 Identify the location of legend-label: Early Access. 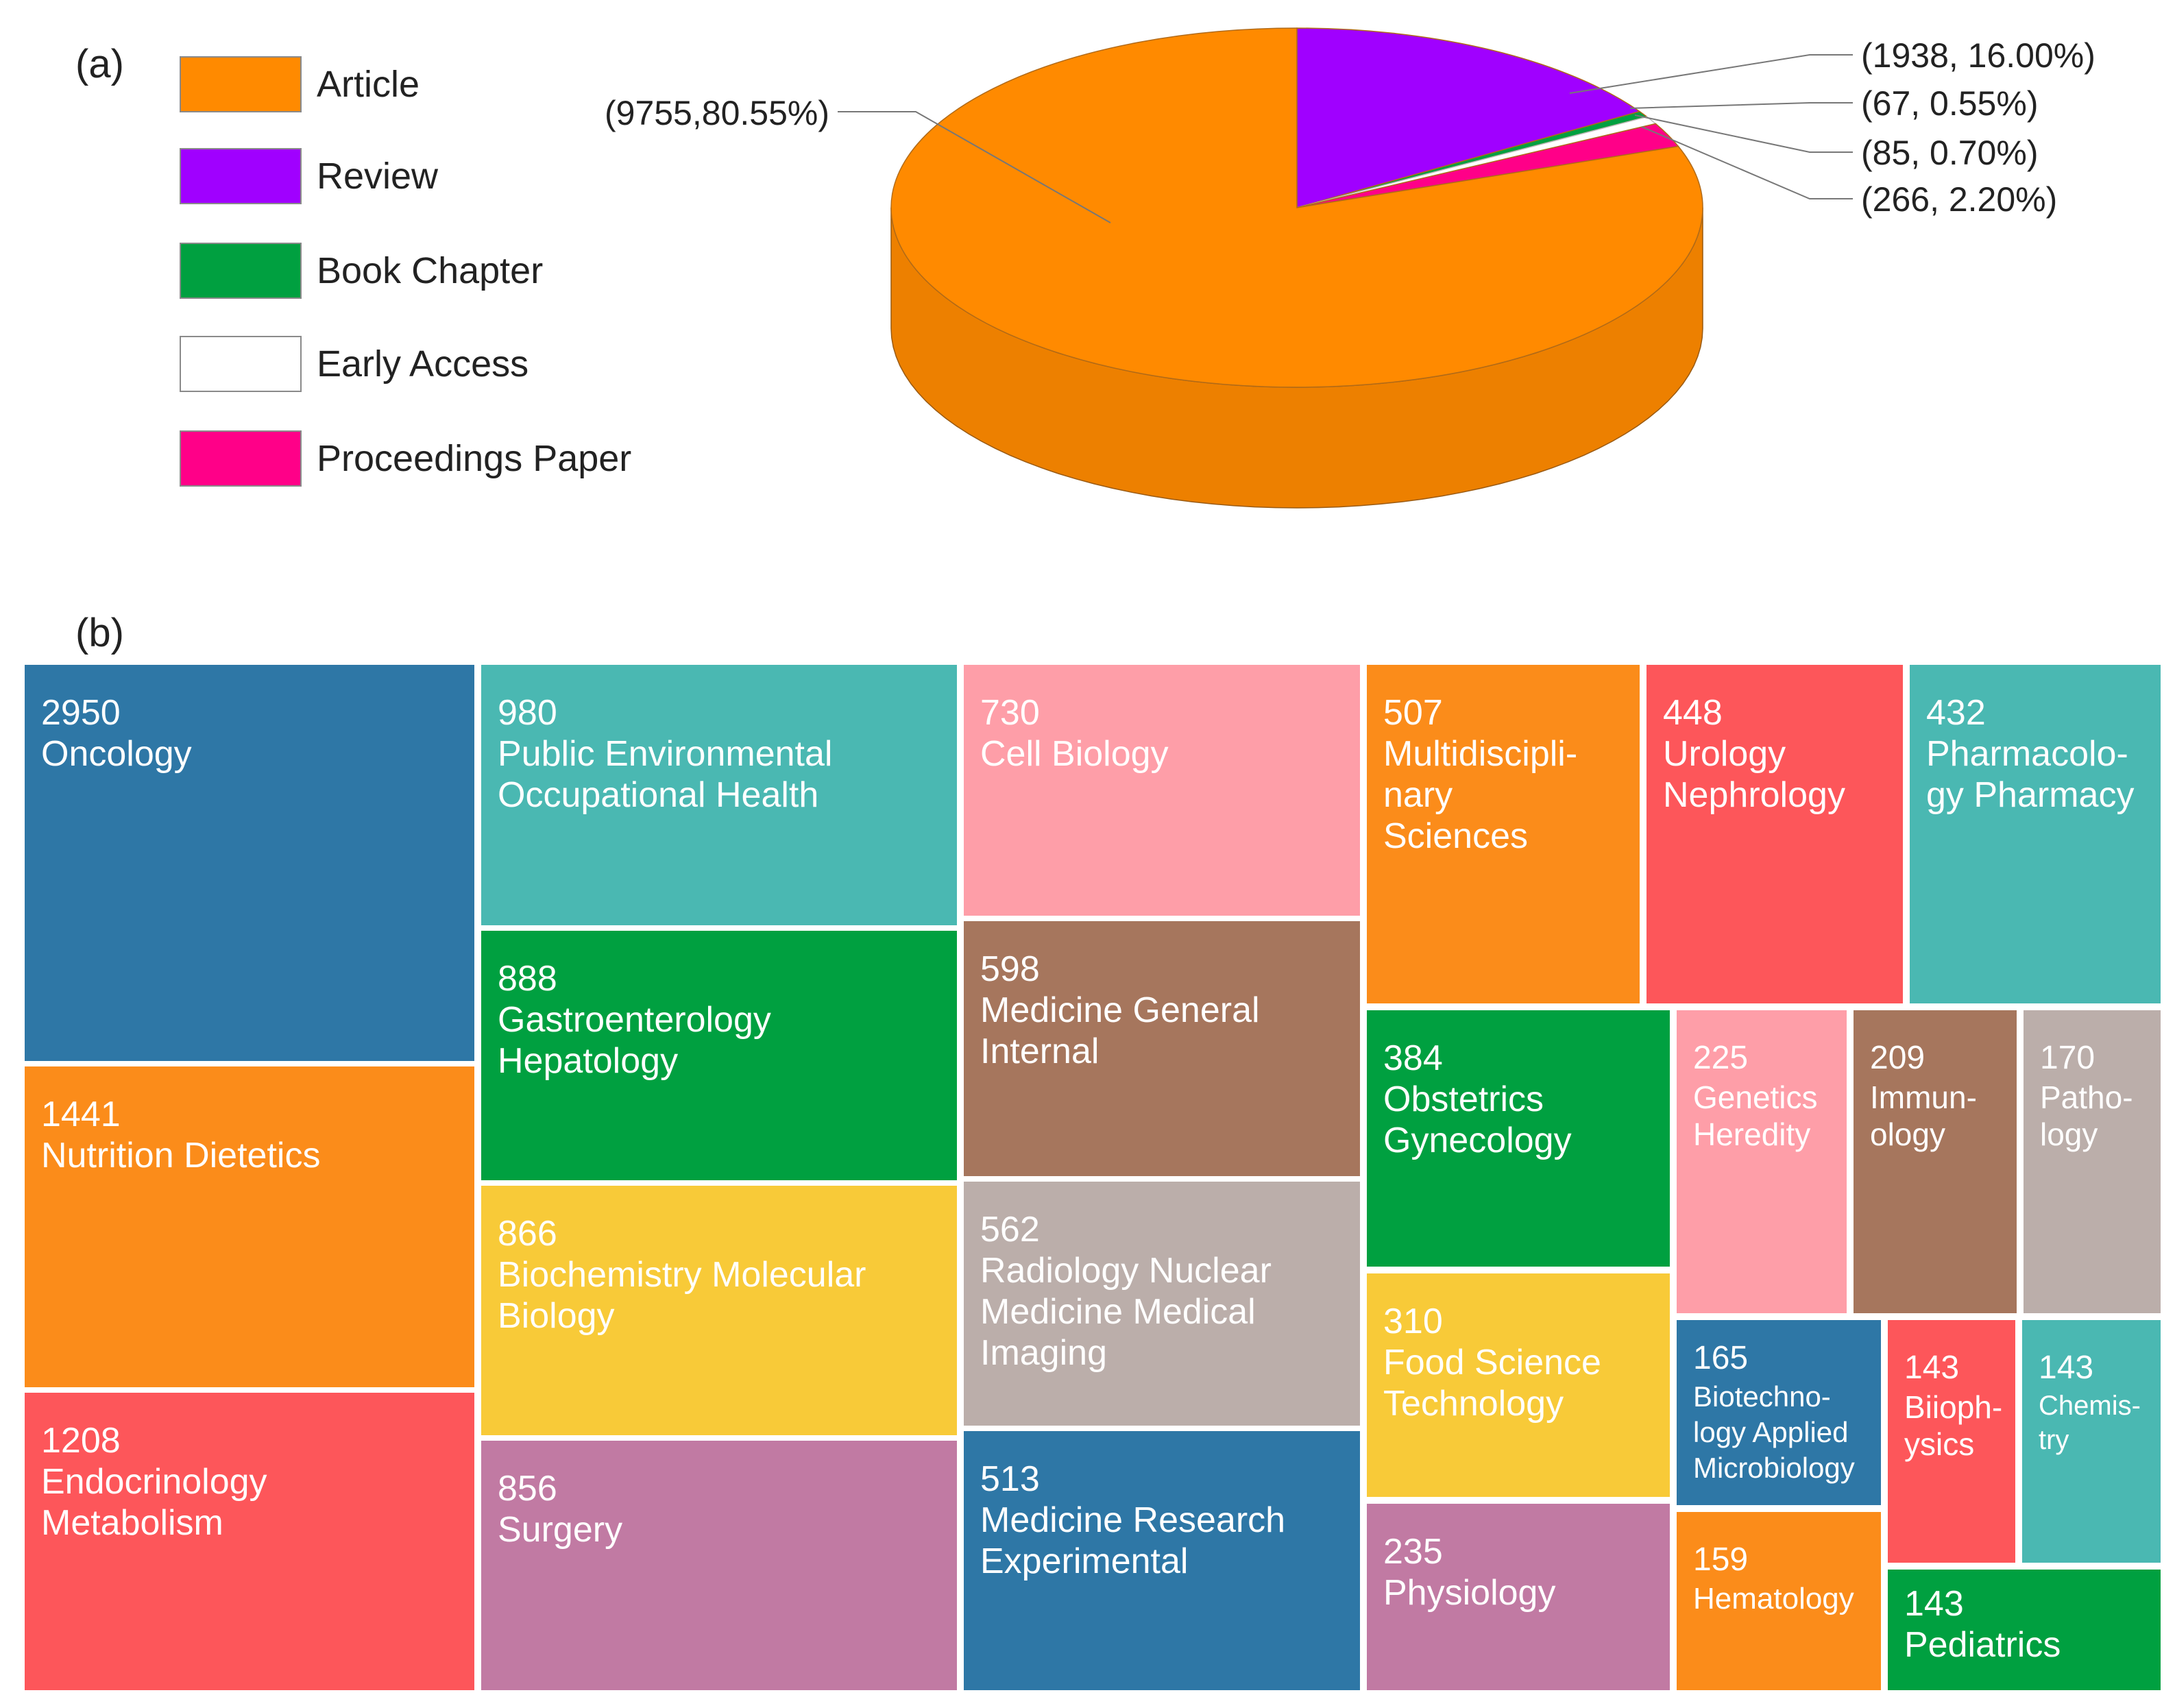
(423, 364).